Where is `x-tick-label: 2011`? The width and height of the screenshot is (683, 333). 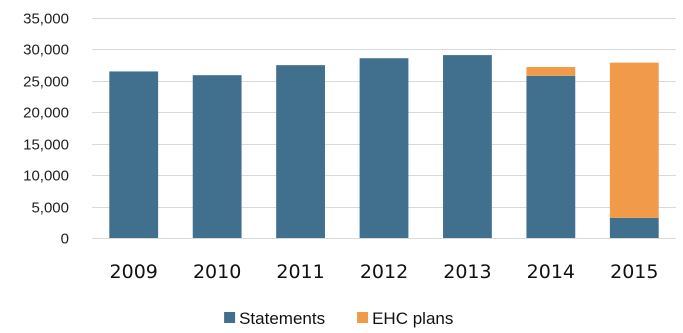 x-tick-label: 2011 is located at coordinates (300, 272).